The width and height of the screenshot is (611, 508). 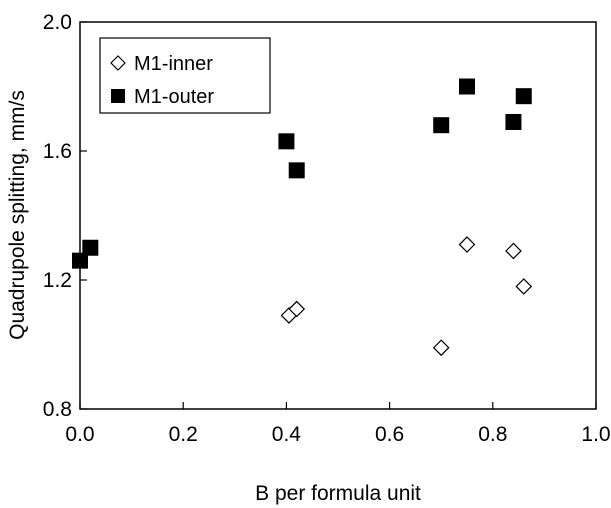 What do you see at coordinates (57, 280) in the screenshot?
I see `y-tick-label: 1.2` at bounding box center [57, 280].